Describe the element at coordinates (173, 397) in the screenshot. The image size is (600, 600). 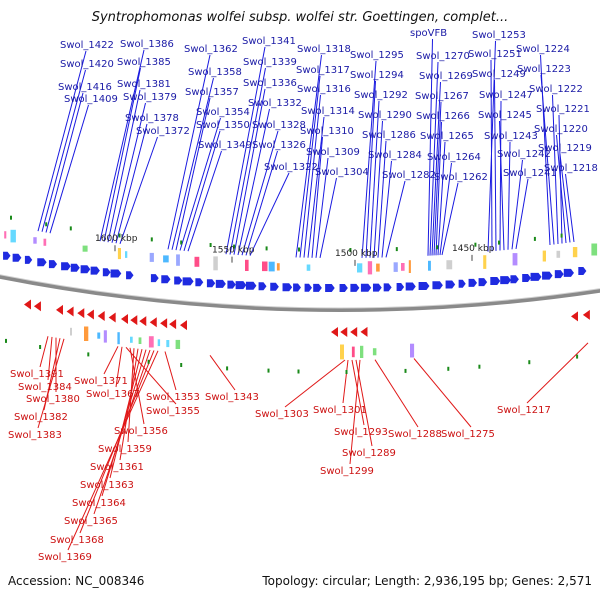
I see `bottom-gene-label: Swol_1353` at that location.